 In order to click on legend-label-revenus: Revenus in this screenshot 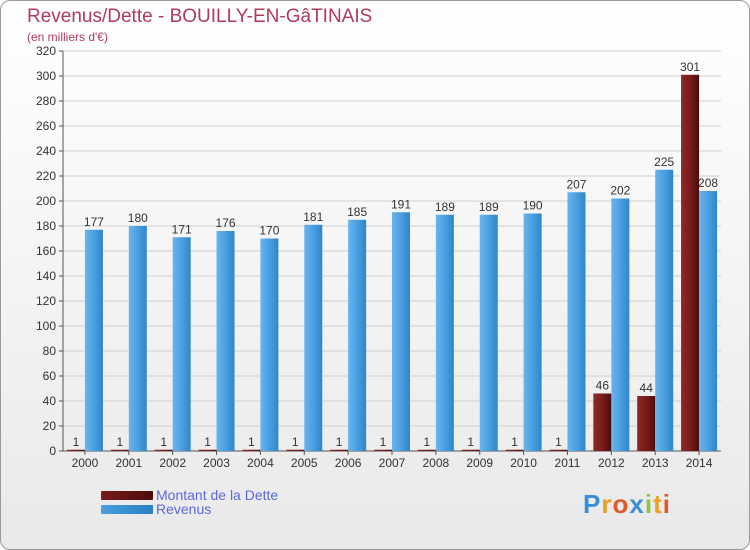, I will do `click(184, 509)`.